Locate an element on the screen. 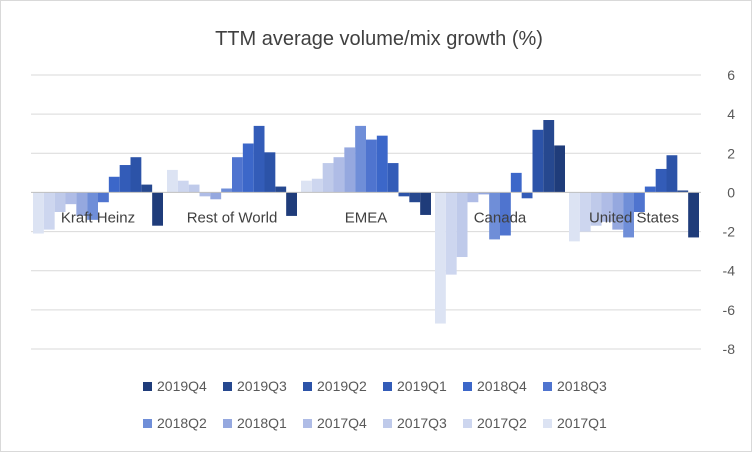 The image size is (752, 456). bar-2019q2-emea is located at coordinates (404, 194).